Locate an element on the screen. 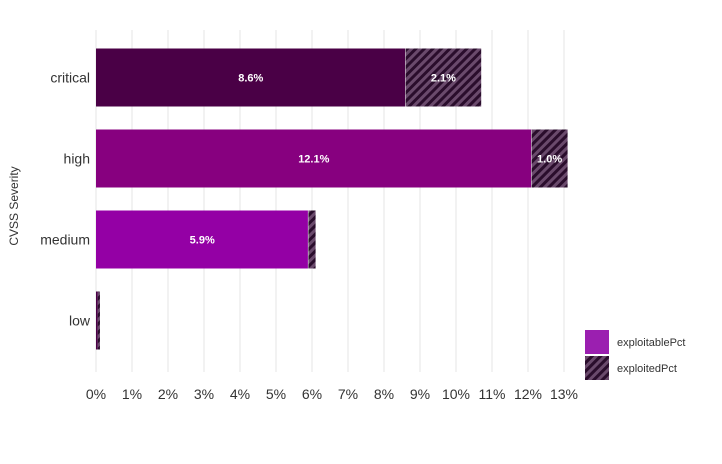  legend: exploitablePct exploitedPct is located at coordinates (635, 355).